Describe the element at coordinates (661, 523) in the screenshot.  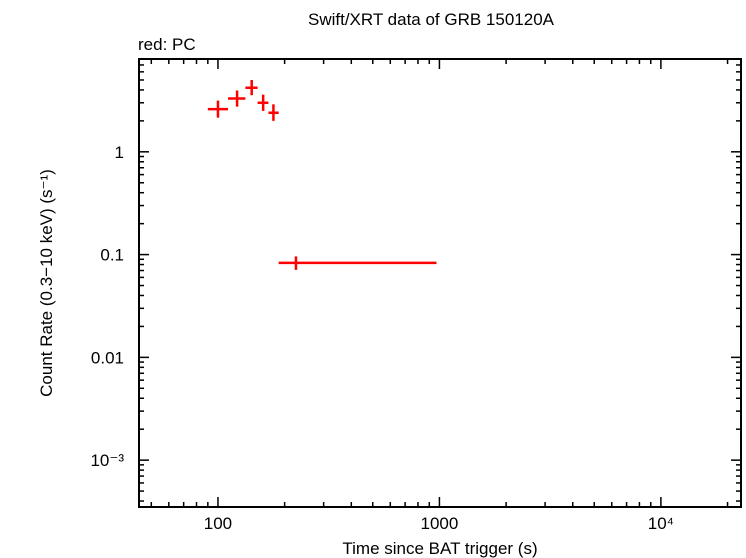
I see `x-tick-label: 10⁴` at that location.